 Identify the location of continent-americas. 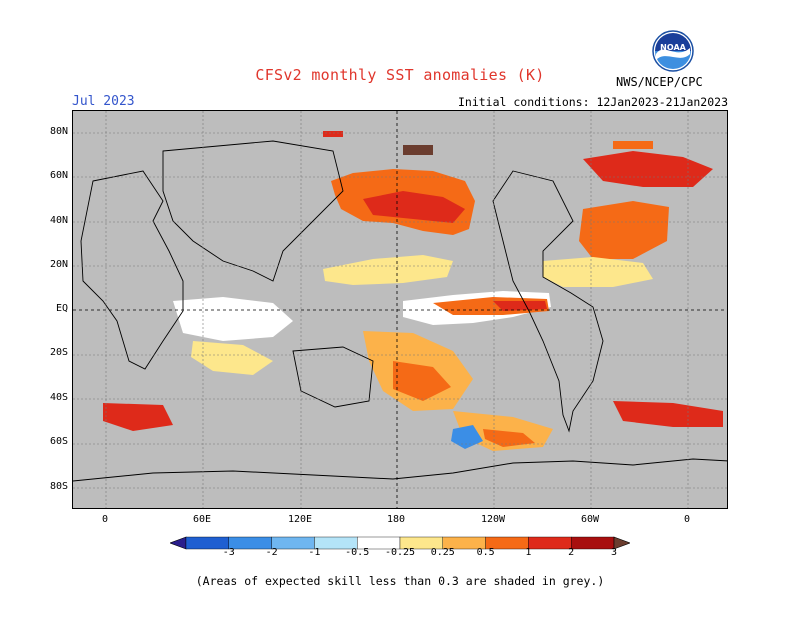
(548, 301).